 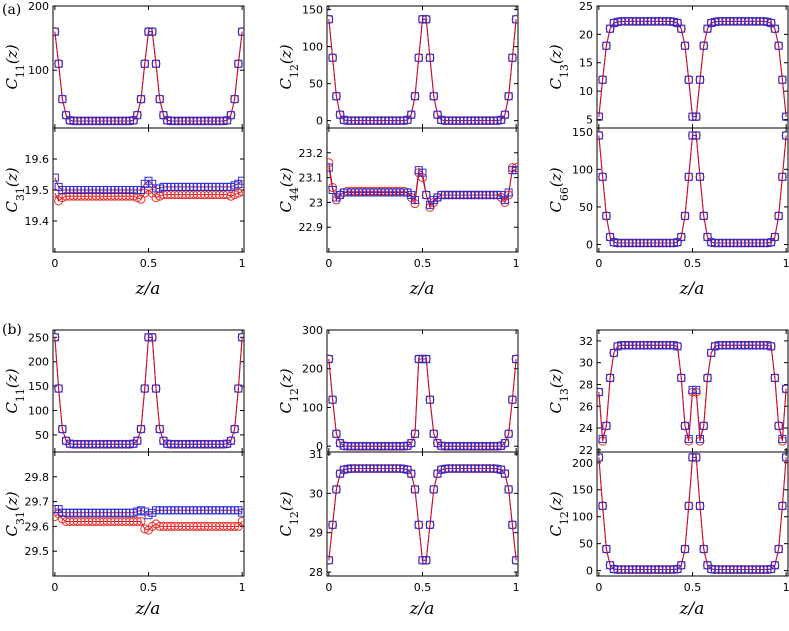 What do you see at coordinates (38, 411) in the screenshot?
I see `y-tick-label: 100` at bounding box center [38, 411].